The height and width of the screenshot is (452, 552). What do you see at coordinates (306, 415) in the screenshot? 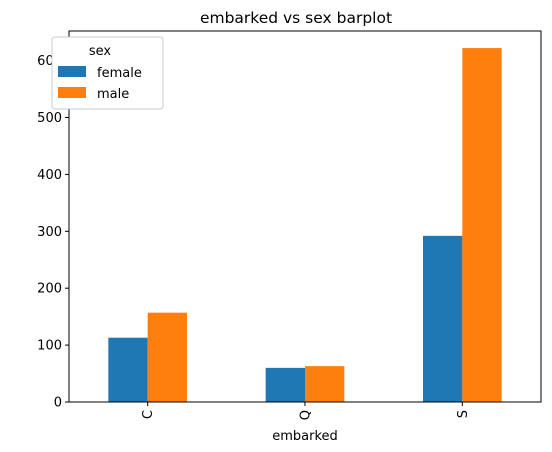
I see `x-tick-label-Q: Q` at bounding box center [306, 415].